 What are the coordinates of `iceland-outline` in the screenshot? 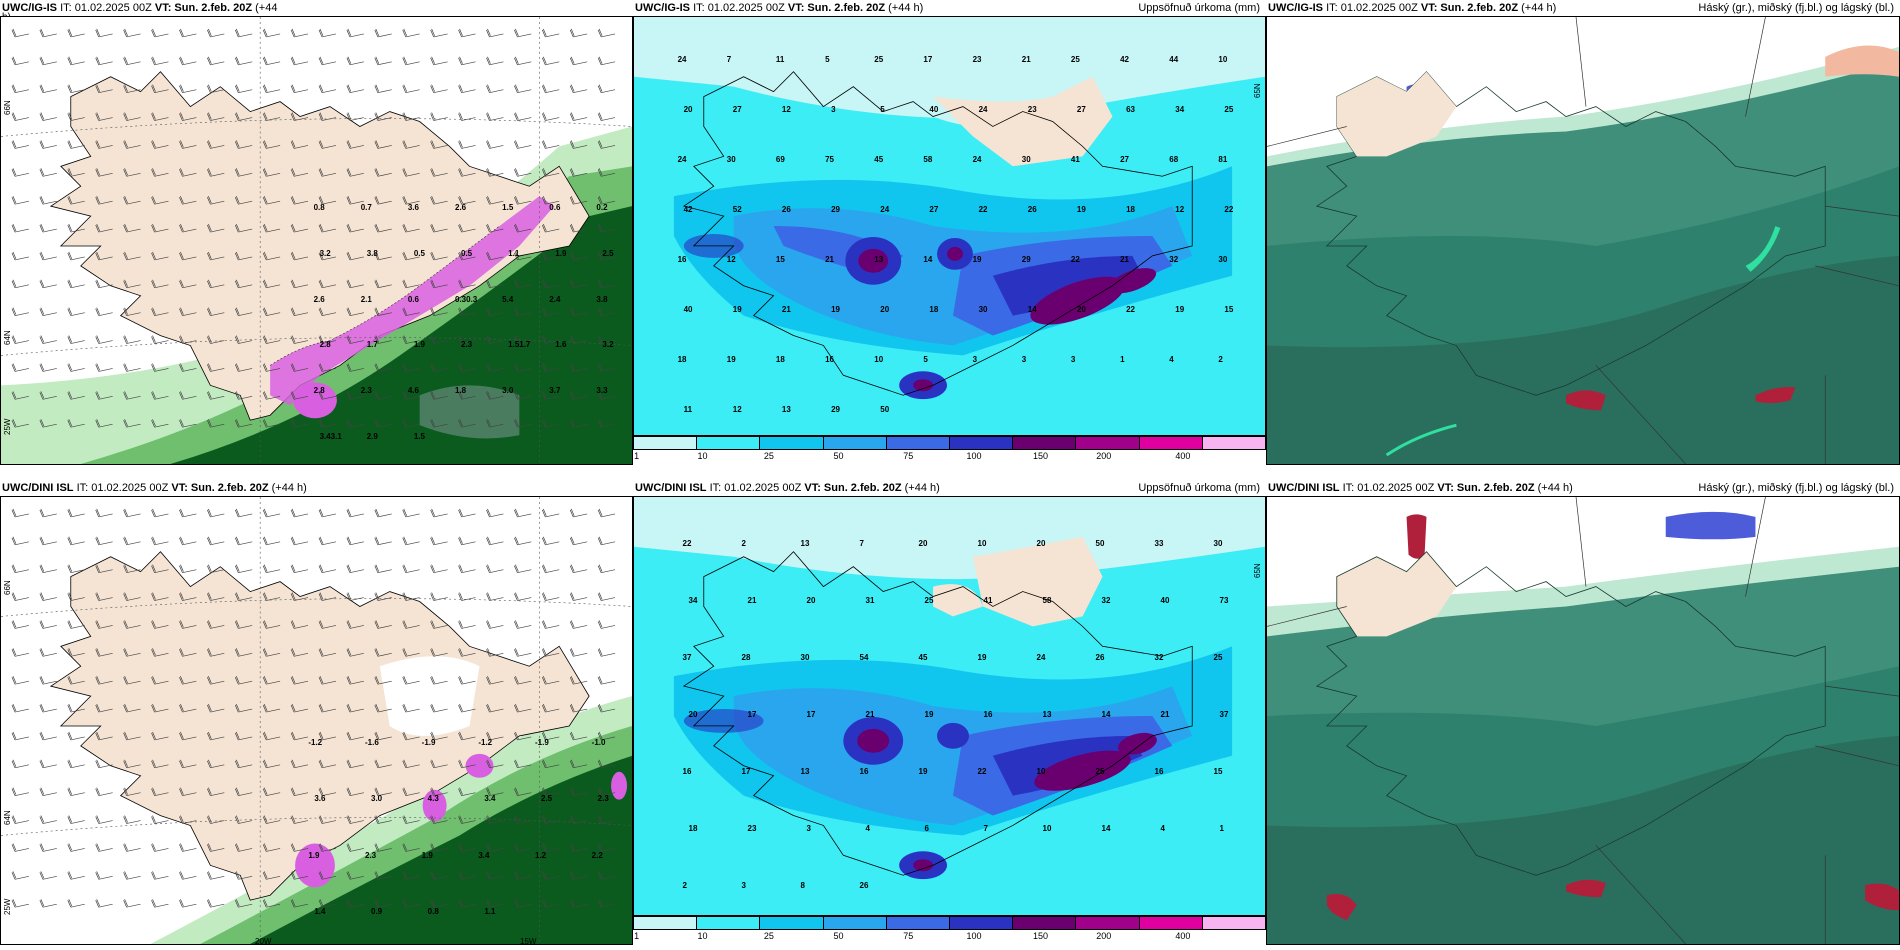 It's located at (1570, 233).